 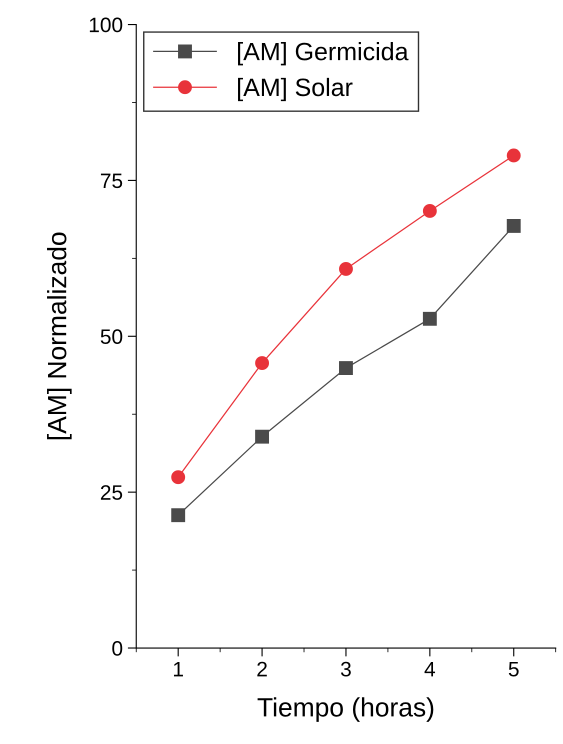 What do you see at coordinates (262, 669) in the screenshot?
I see `x-tick-label: 2` at bounding box center [262, 669].